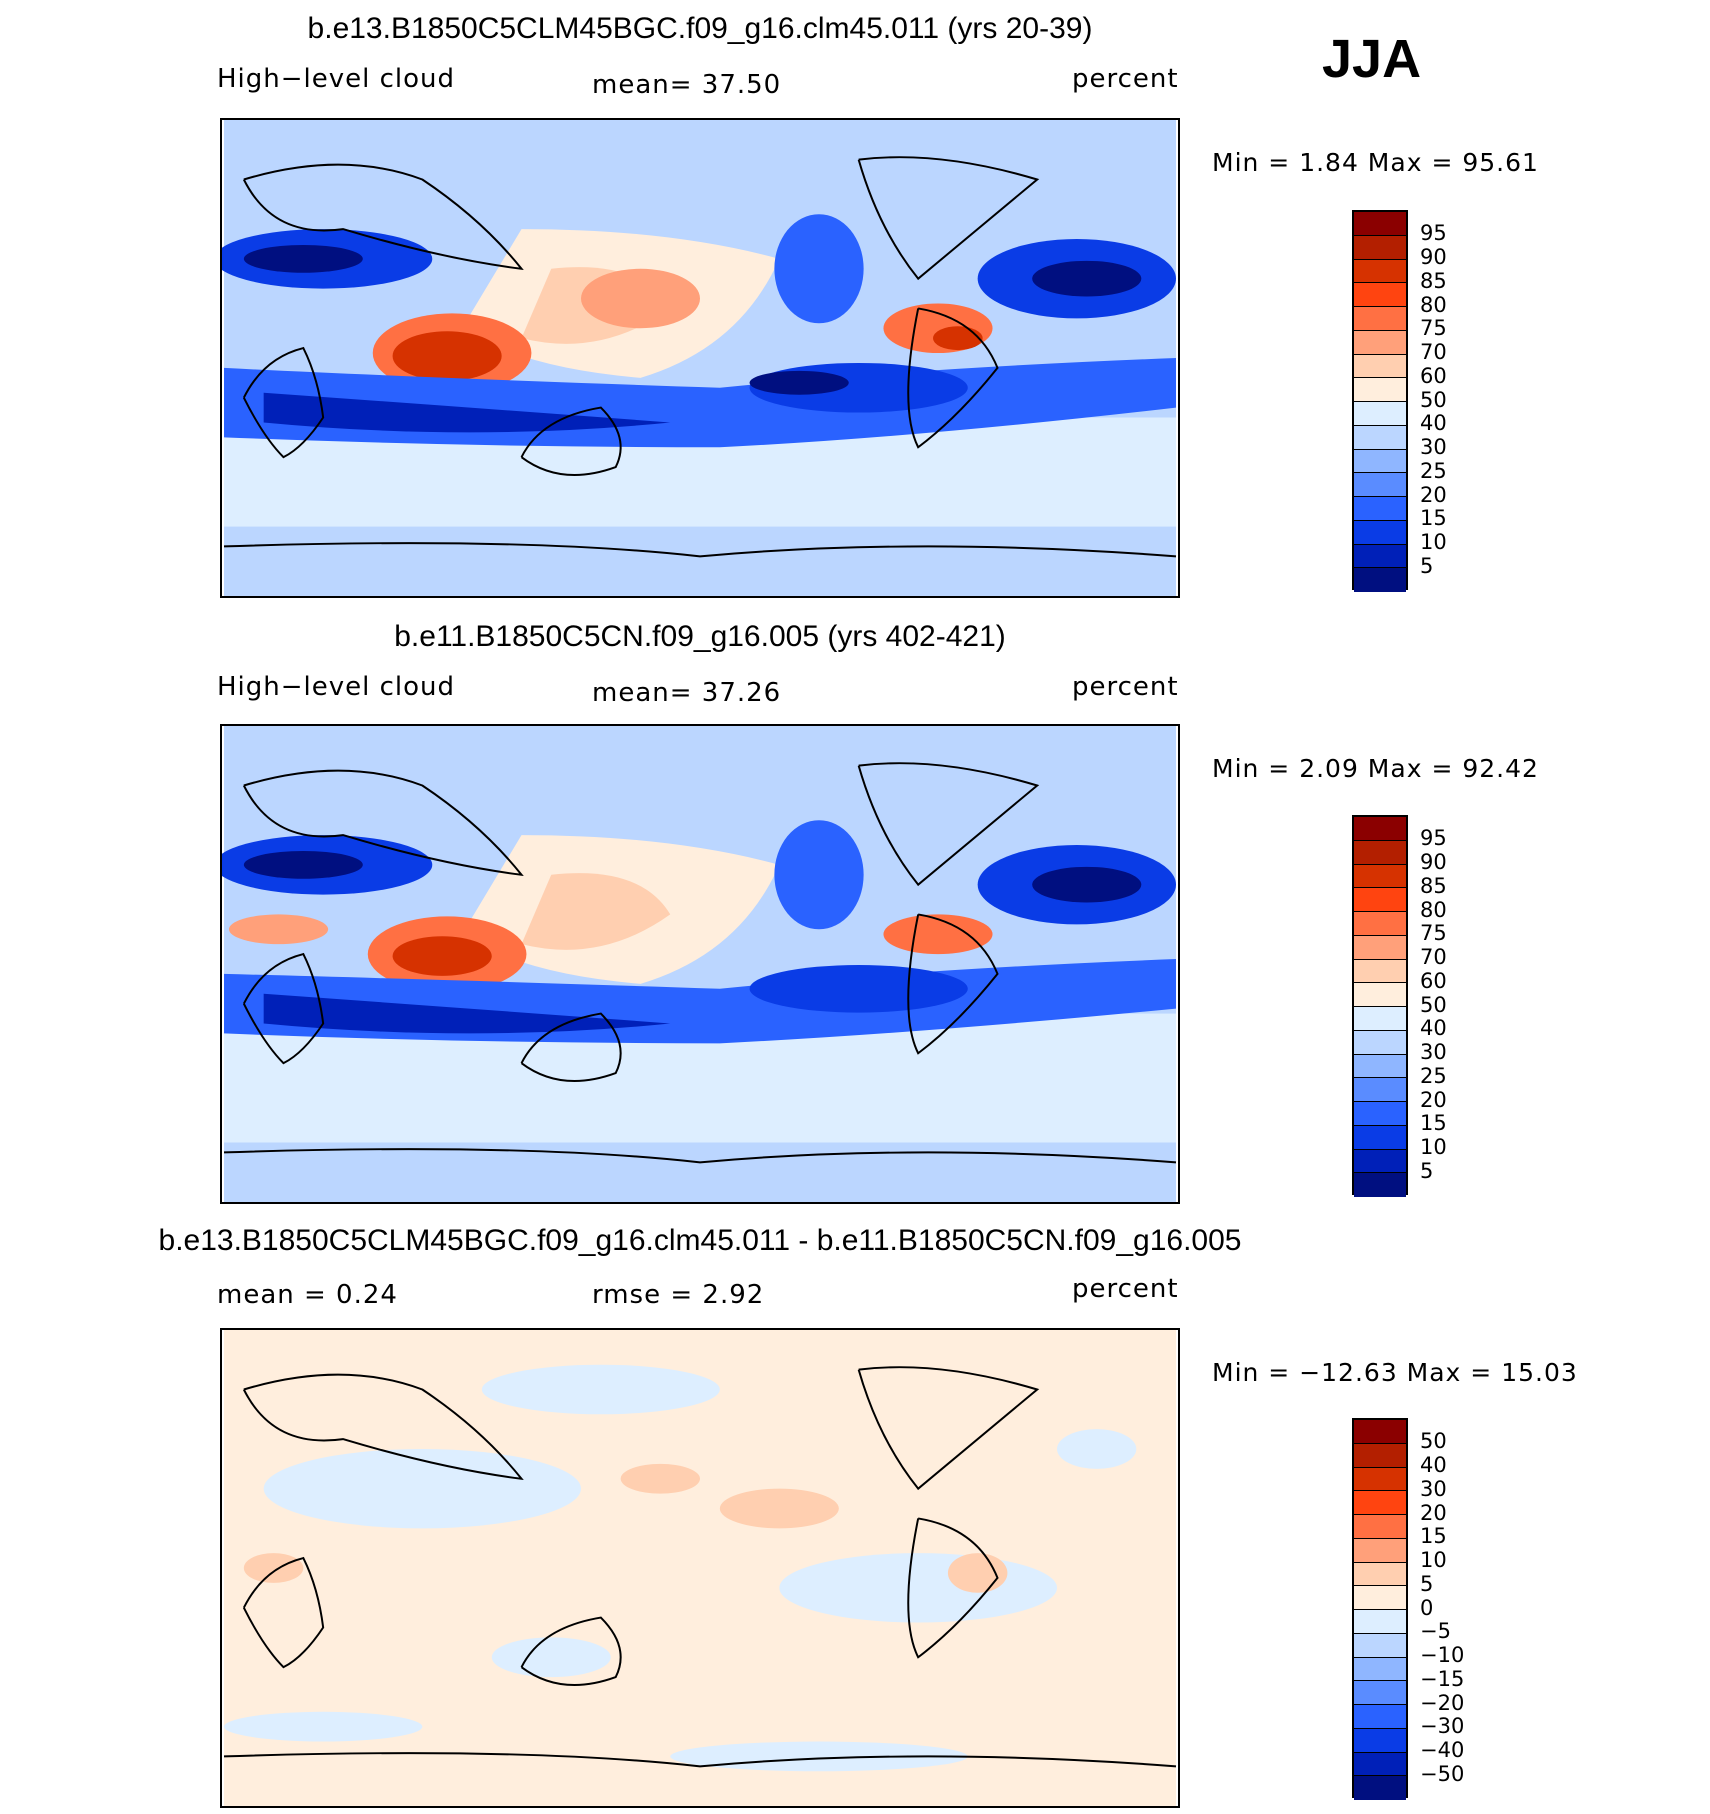 Image resolution: width=1710 pixels, height=1814 pixels. I want to click on panel-3-units-label: percent, so click(1125, 1289).